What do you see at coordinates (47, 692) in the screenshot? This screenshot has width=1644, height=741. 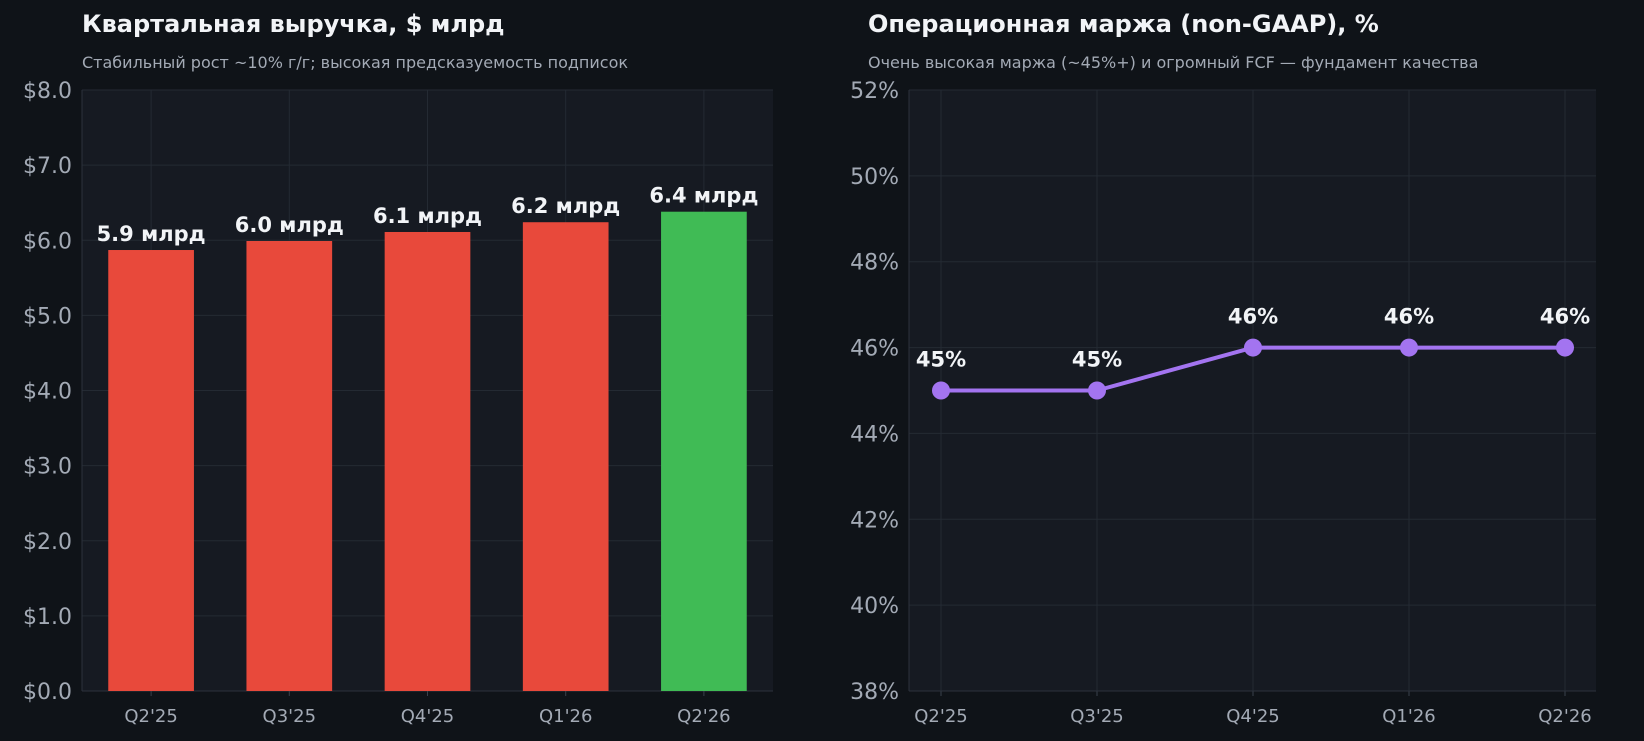 I see `revenue-y-tick-label: $0.0` at bounding box center [47, 692].